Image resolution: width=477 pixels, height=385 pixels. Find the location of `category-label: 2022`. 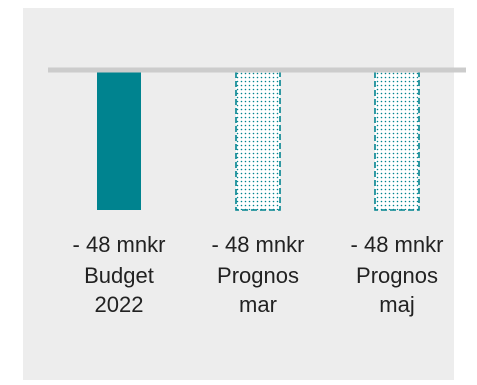

category-label: 2022 is located at coordinates (119, 304).